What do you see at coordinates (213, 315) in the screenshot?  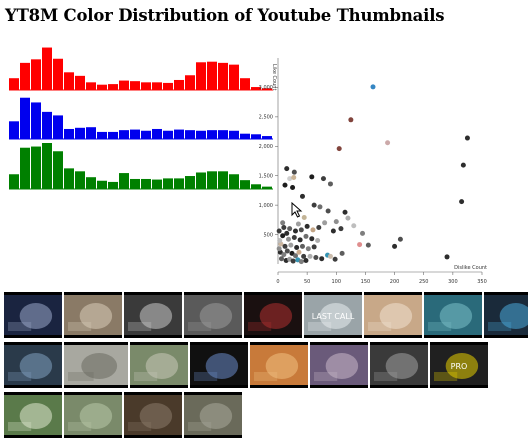 I see `thumbnail-road-drive` at bounding box center [213, 315].